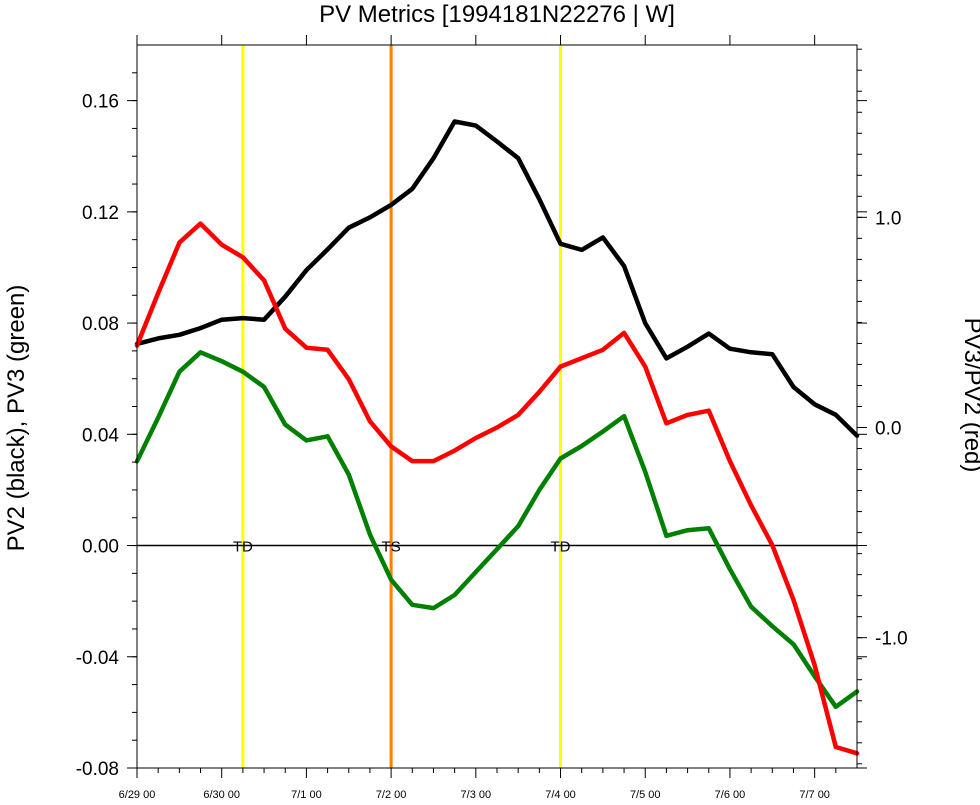  I want to click on left-tick-label-0: 0.16, so click(100, 102).